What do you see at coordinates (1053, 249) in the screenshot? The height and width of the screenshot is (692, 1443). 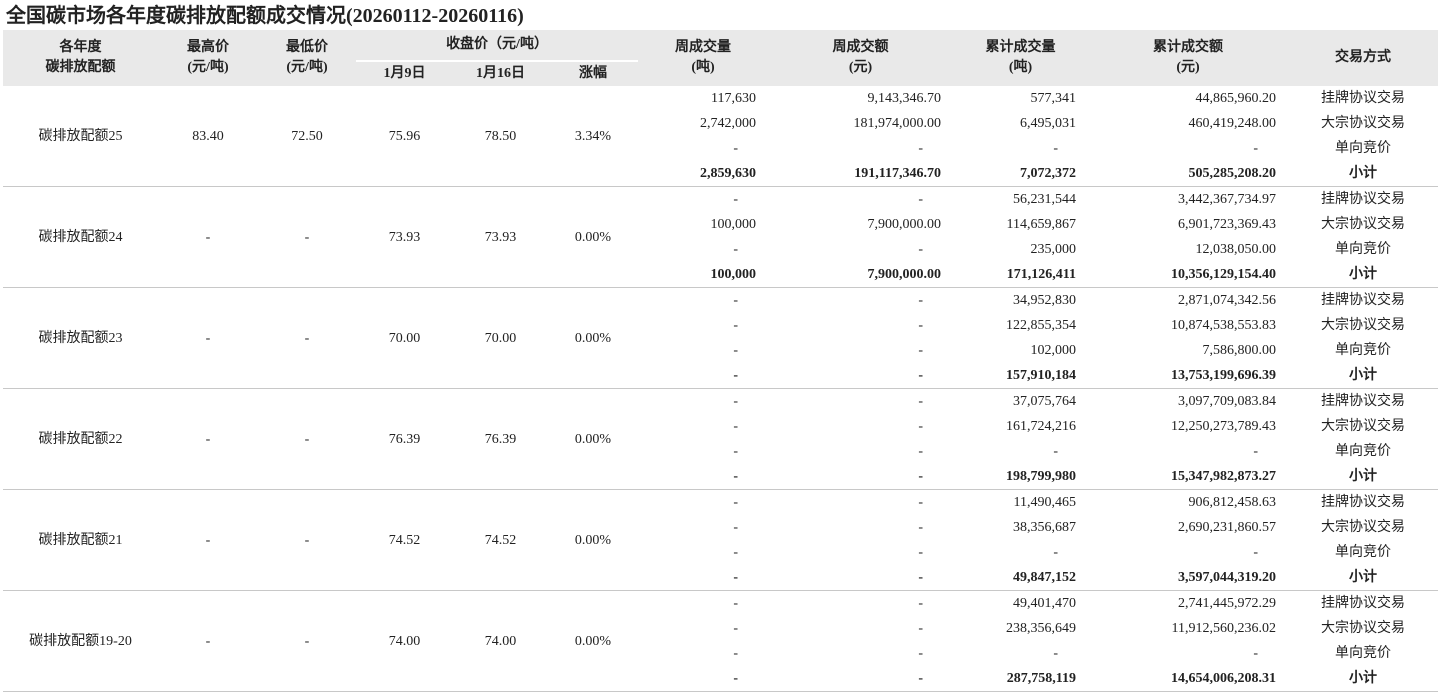 I see `value-cell: 235,000` at bounding box center [1053, 249].